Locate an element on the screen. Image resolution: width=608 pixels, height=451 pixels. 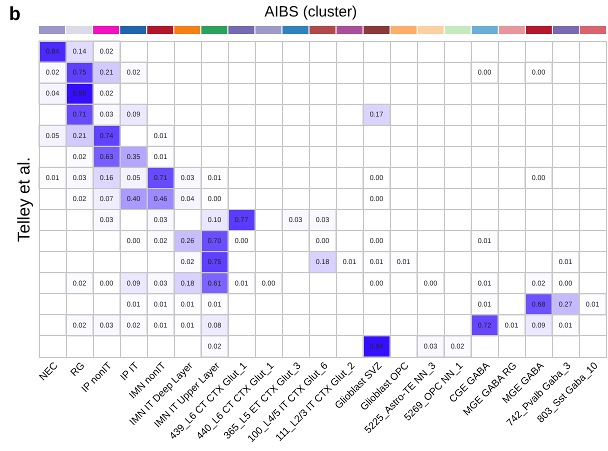
text: b is located at coordinates (15, 15).